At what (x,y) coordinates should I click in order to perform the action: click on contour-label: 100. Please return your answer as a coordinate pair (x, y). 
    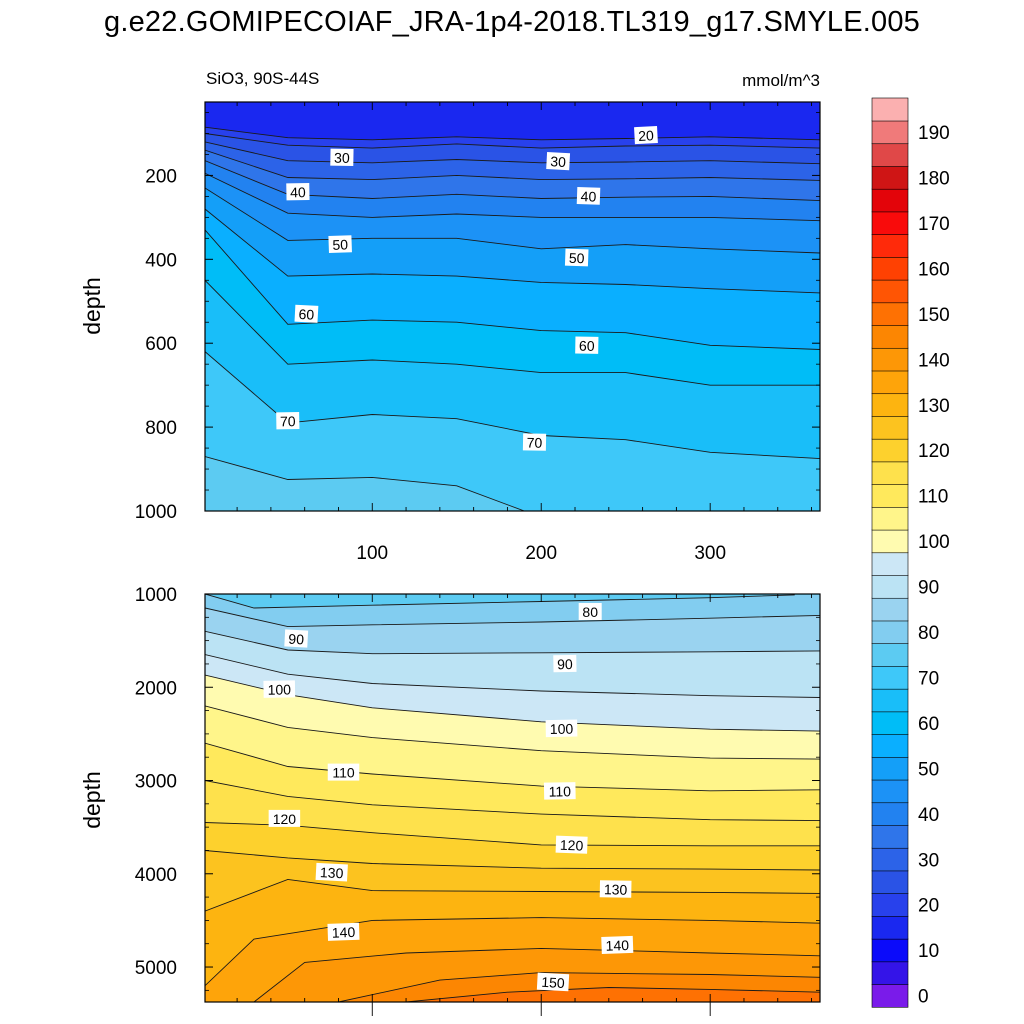
    Looking at the image, I should click on (561, 728).